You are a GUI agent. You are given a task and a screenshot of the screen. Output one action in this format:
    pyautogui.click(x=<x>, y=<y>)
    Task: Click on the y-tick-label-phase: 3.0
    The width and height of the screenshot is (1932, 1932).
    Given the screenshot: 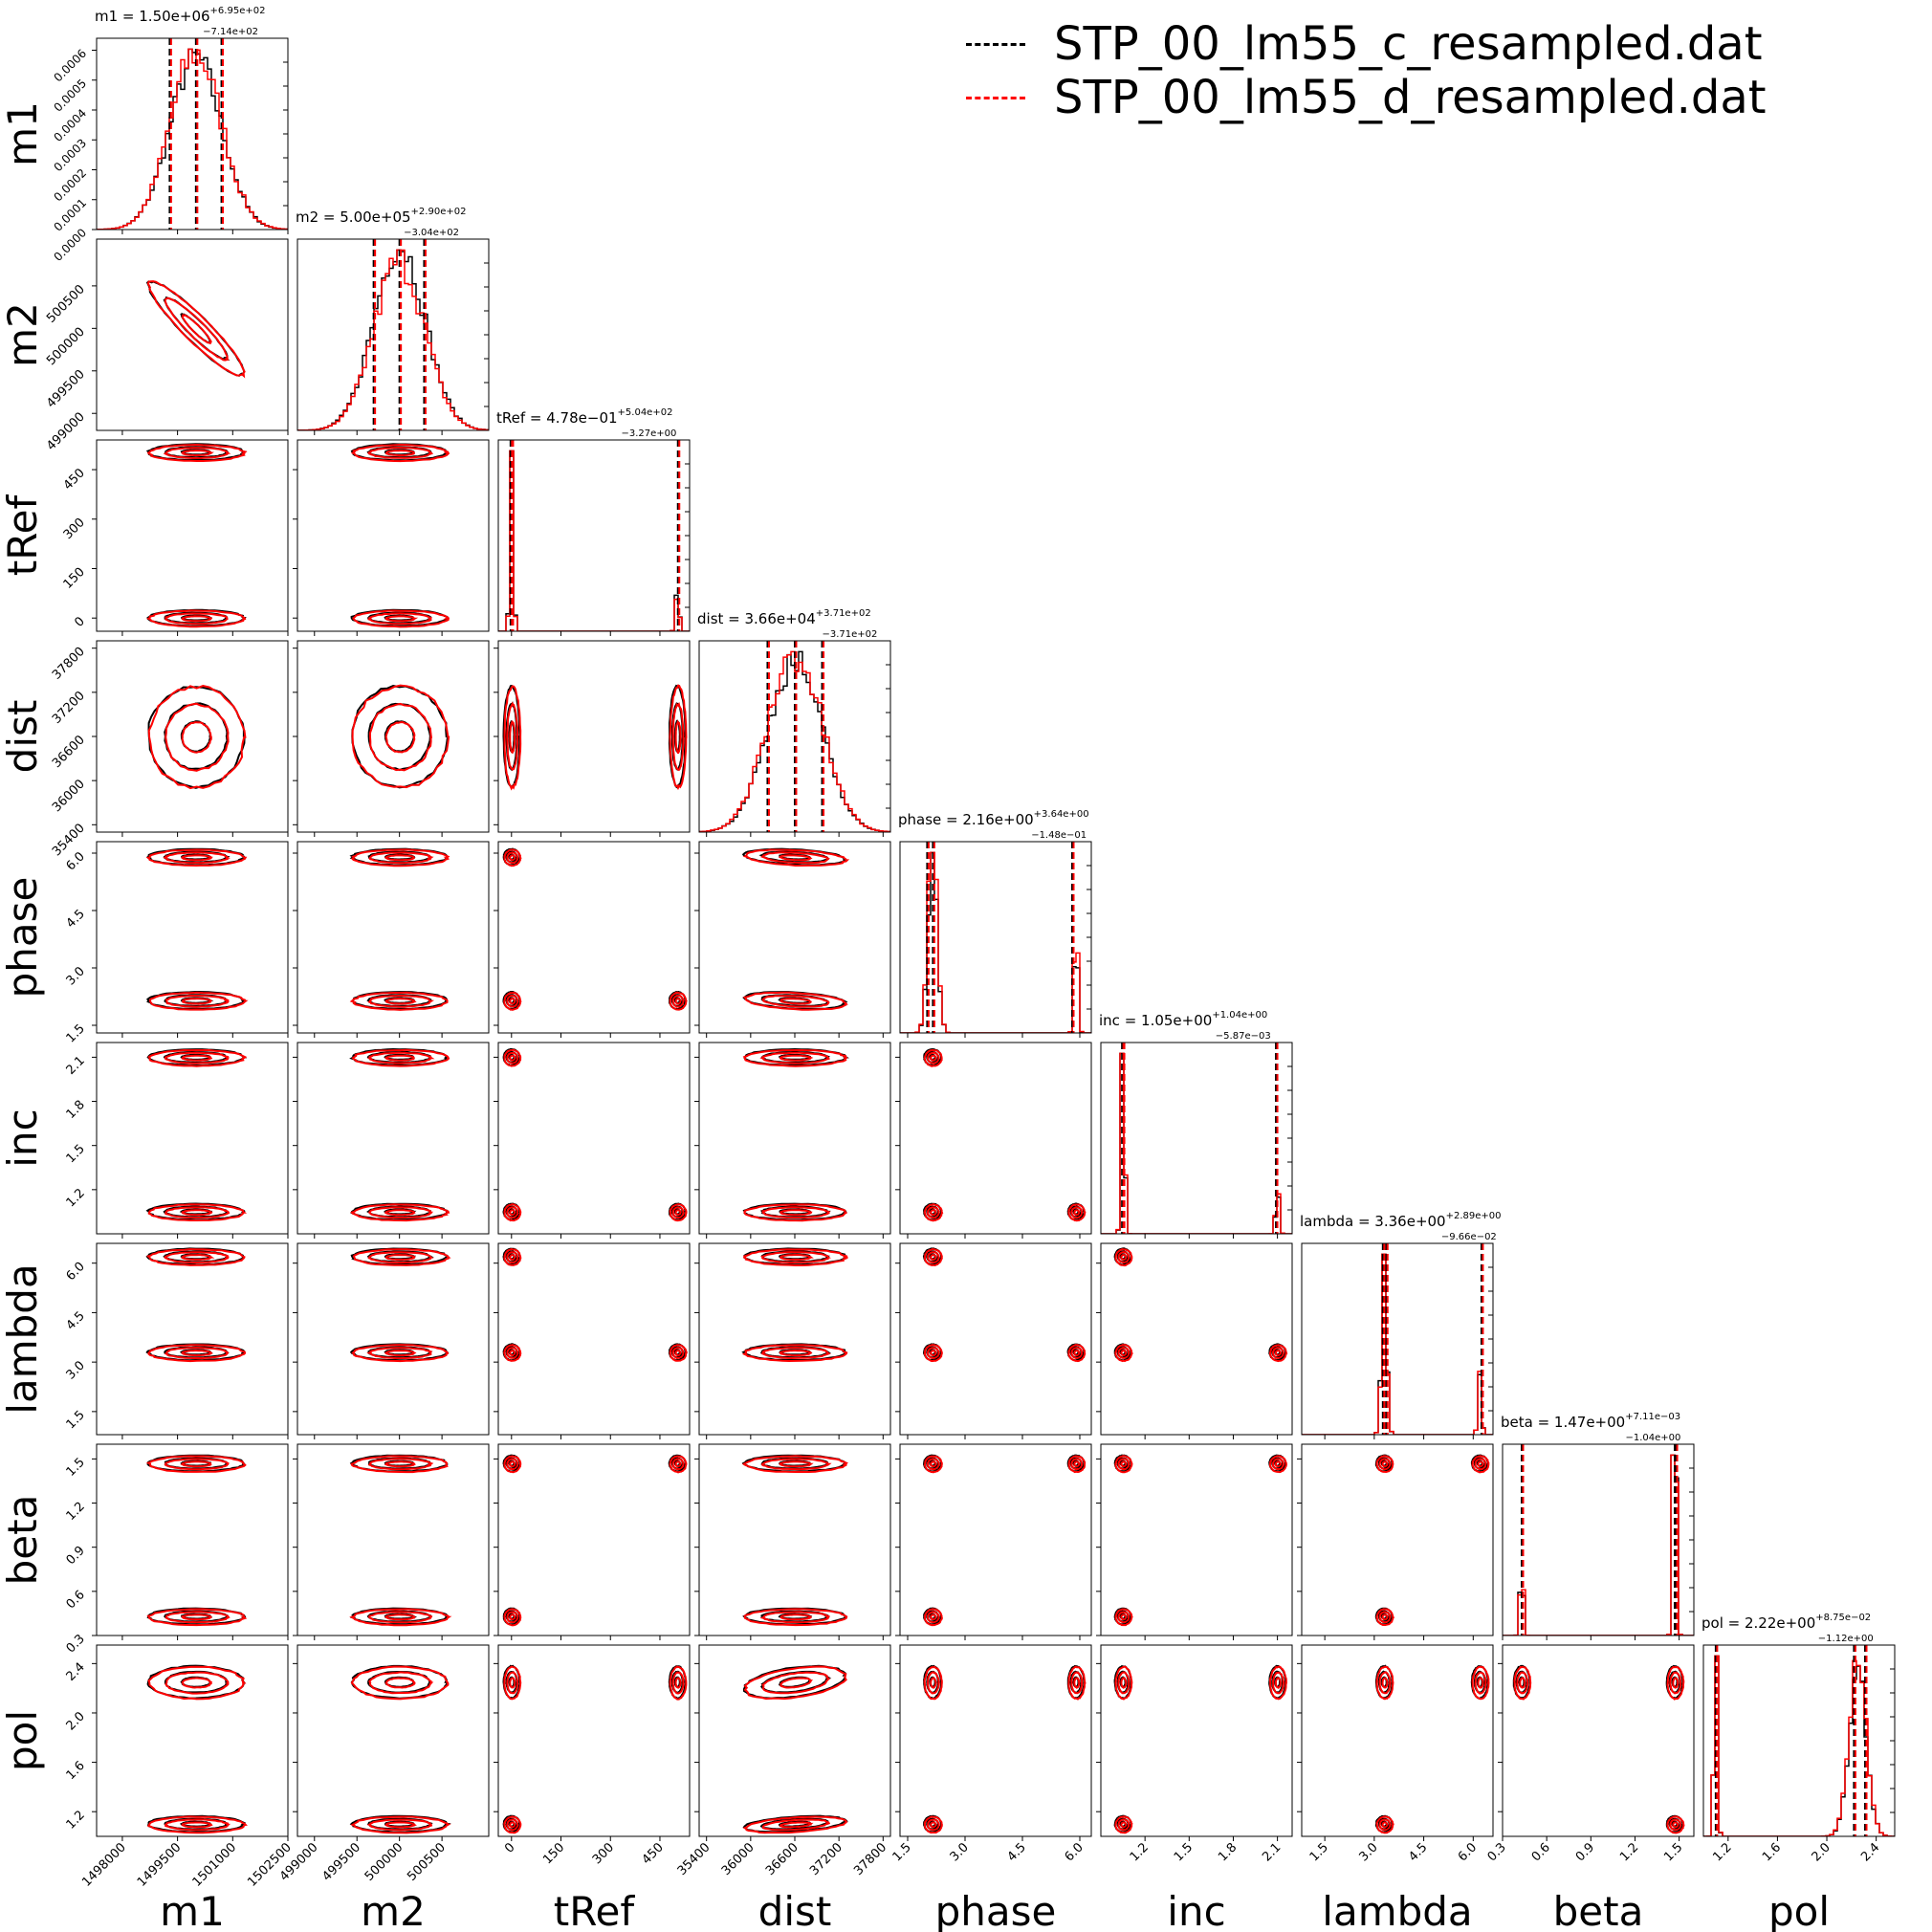 What is the action you would take?
    pyautogui.click(x=76, y=976)
    